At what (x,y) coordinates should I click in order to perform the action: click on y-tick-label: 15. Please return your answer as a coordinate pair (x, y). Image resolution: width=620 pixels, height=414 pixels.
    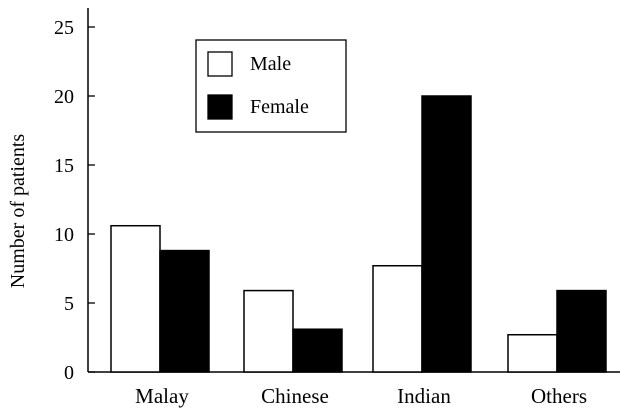
    Looking at the image, I should click on (64, 166).